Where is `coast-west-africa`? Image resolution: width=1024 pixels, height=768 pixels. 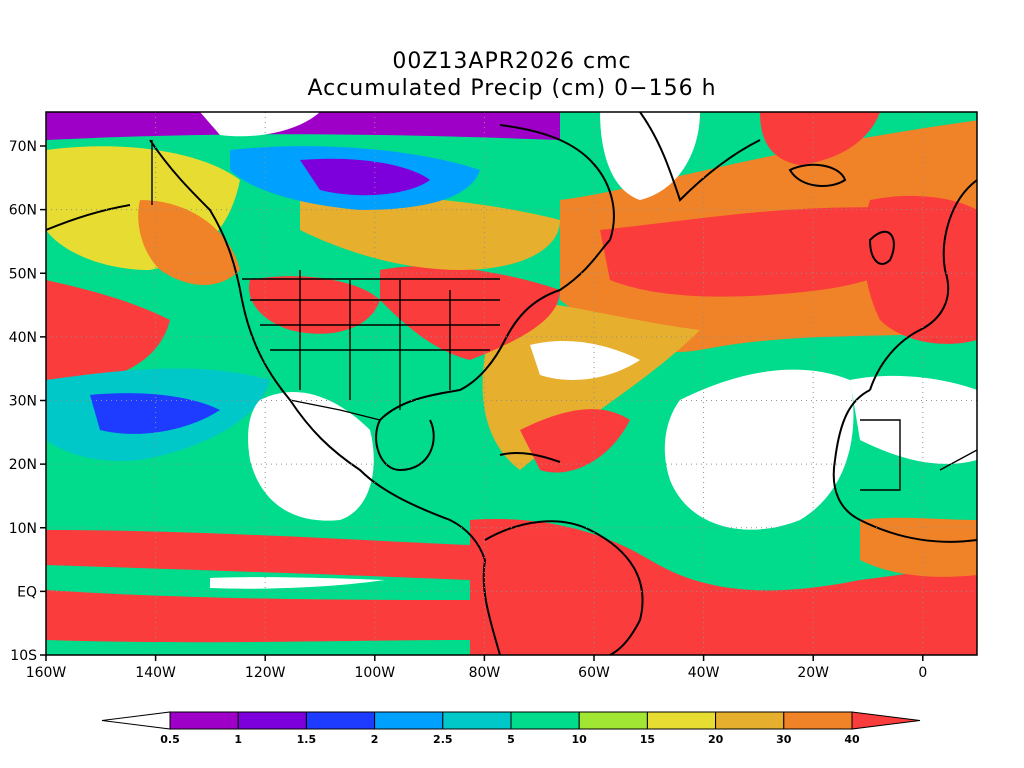 coast-west-africa is located at coordinates (904, 466).